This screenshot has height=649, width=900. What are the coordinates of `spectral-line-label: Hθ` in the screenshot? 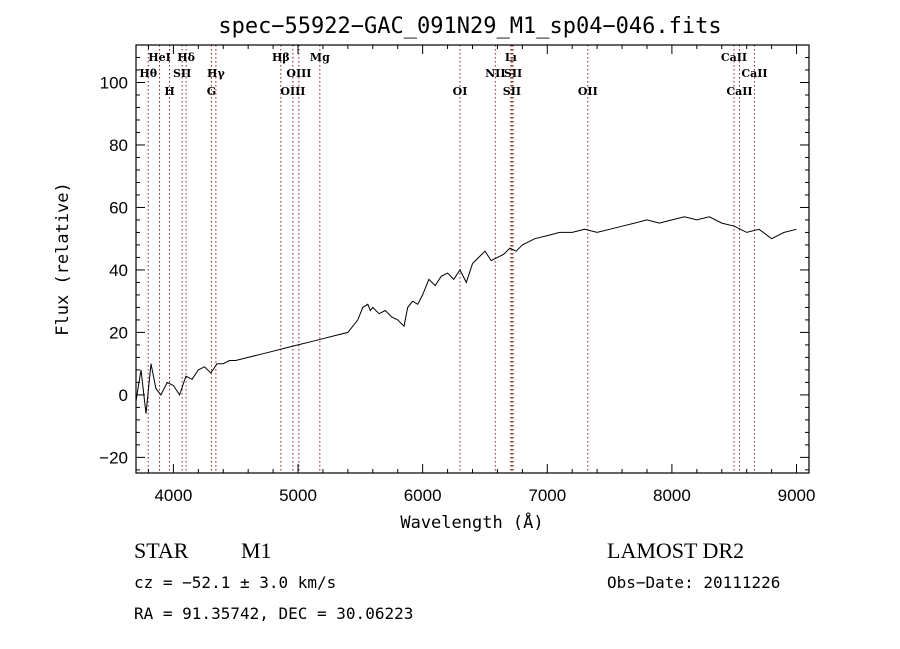 It's located at (148, 73).